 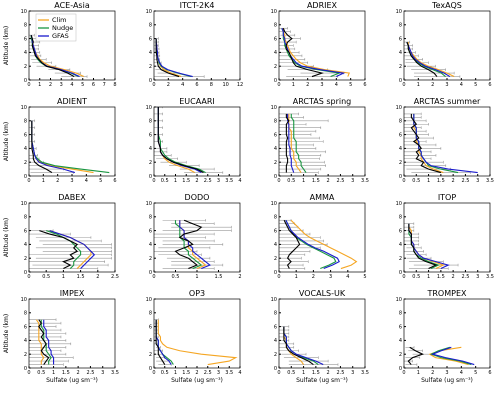 What do you see at coordinates (52, 20) in the screenshot?
I see `legend-item-clim: Clim` at bounding box center [52, 20].